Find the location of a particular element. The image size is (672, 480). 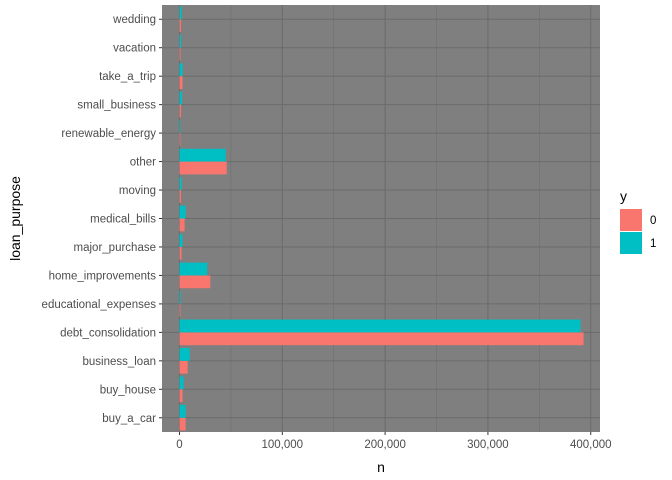

bar-other-y0 is located at coordinates (203, 168).